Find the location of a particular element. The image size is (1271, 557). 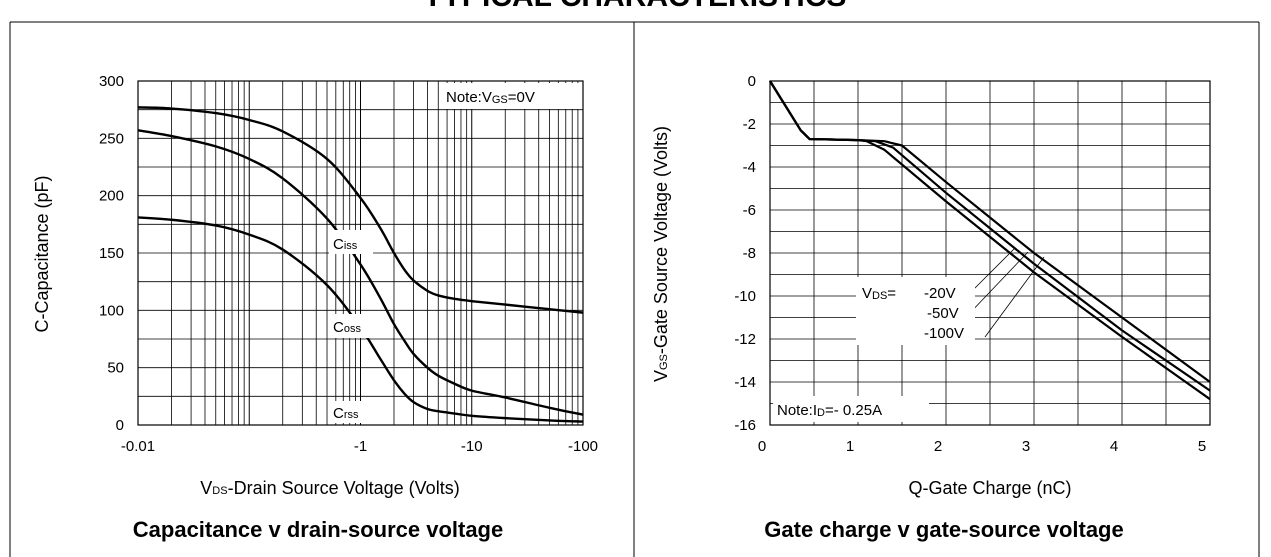

crss-label-bg is located at coordinates (352, 412).